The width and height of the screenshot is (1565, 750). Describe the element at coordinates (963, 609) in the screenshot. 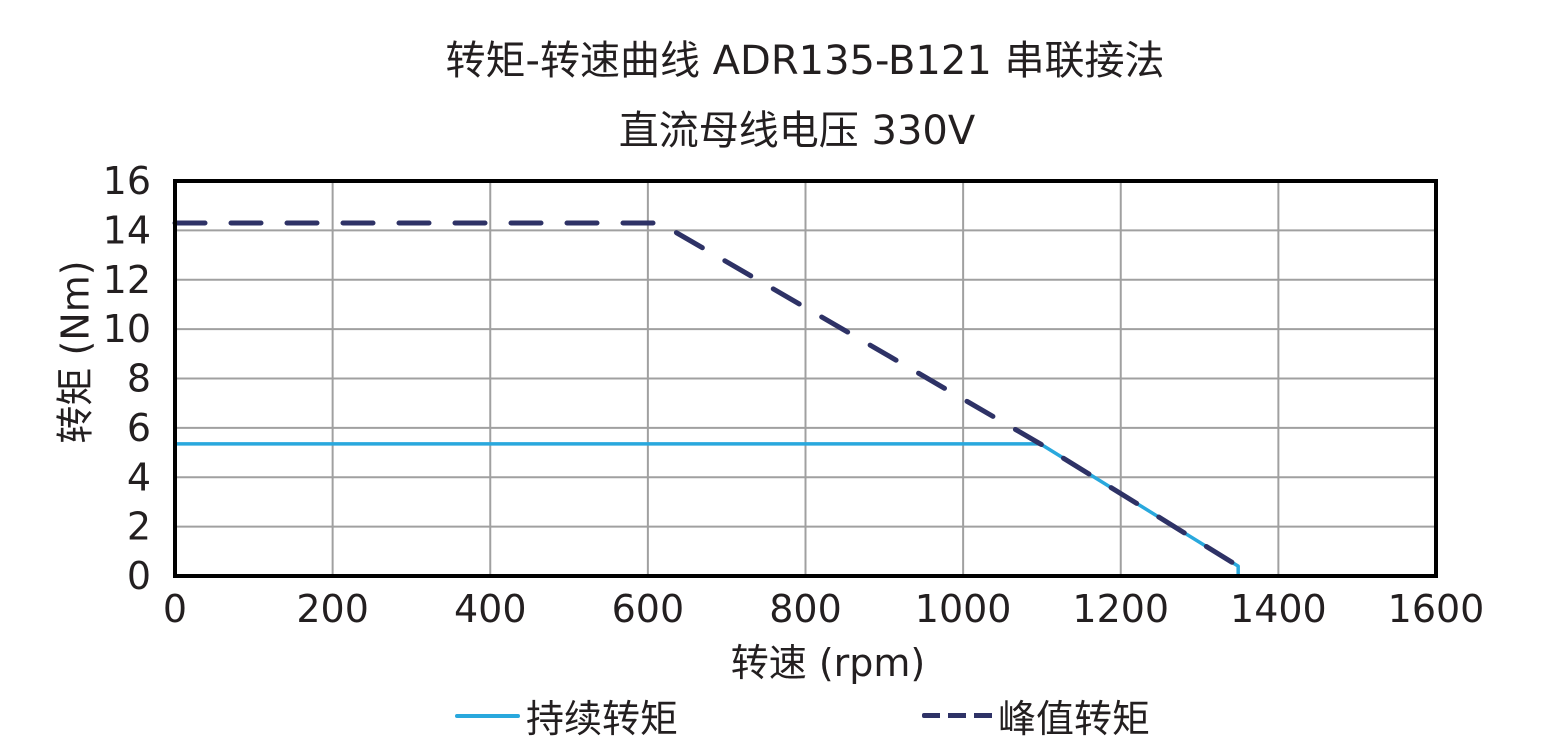

I see `x-tick-label: 1000` at that location.